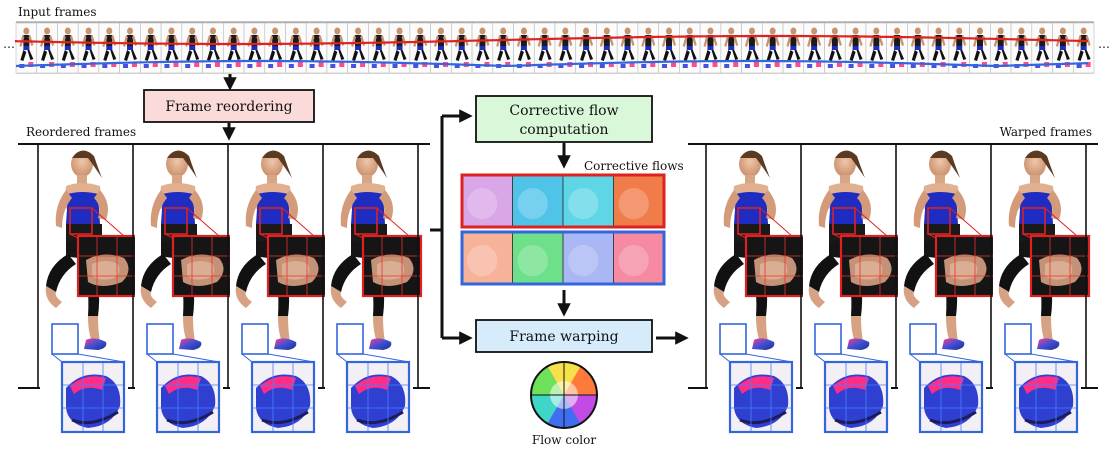 The width and height of the screenshot is (1118, 451). What do you see at coordinates (564, 395) in the screenshot?
I see `flow-color-wheel` at bounding box center [564, 395].